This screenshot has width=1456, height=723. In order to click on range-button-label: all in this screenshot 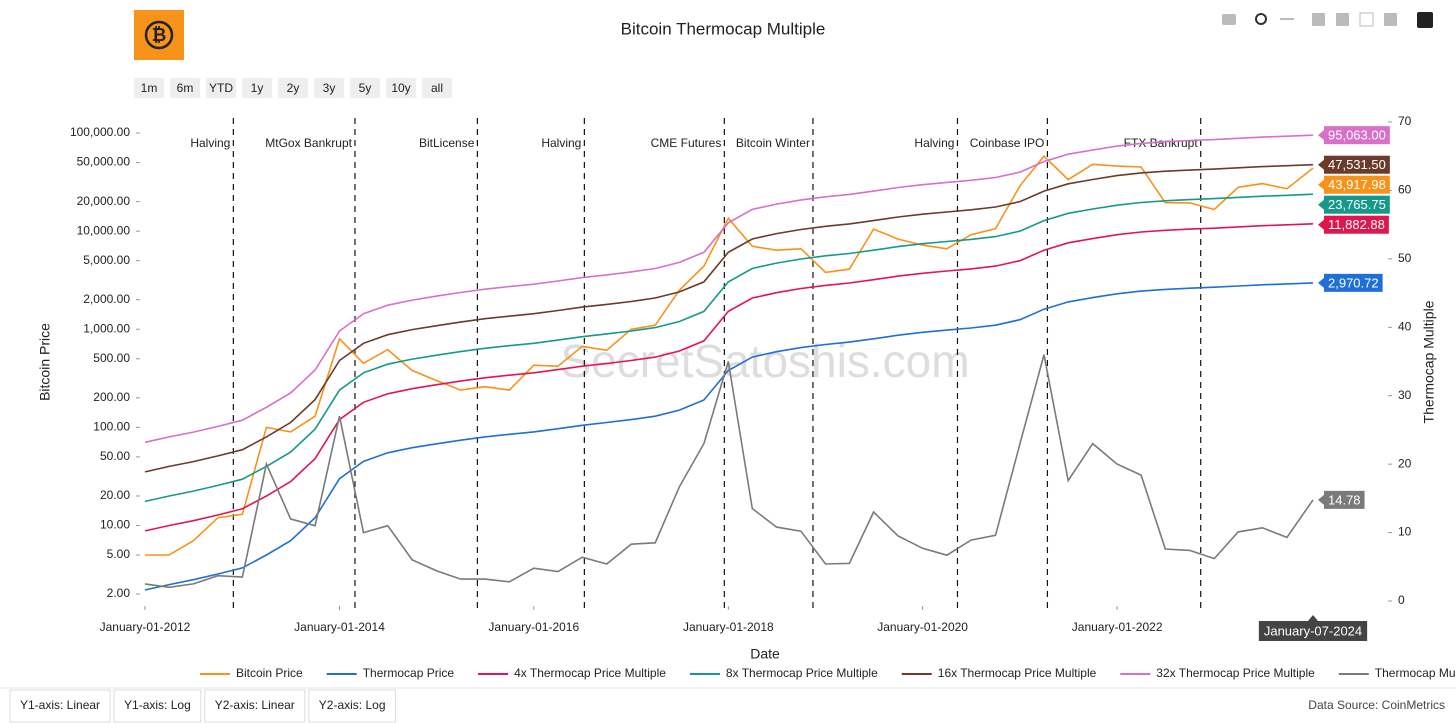, I will do `click(437, 88)`.